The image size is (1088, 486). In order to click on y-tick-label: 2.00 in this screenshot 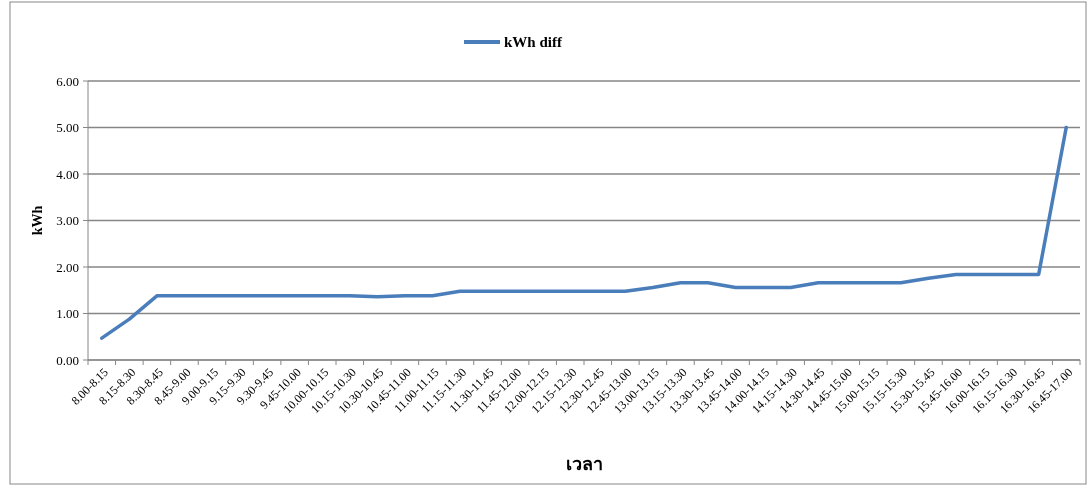, I will do `click(67, 267)`.